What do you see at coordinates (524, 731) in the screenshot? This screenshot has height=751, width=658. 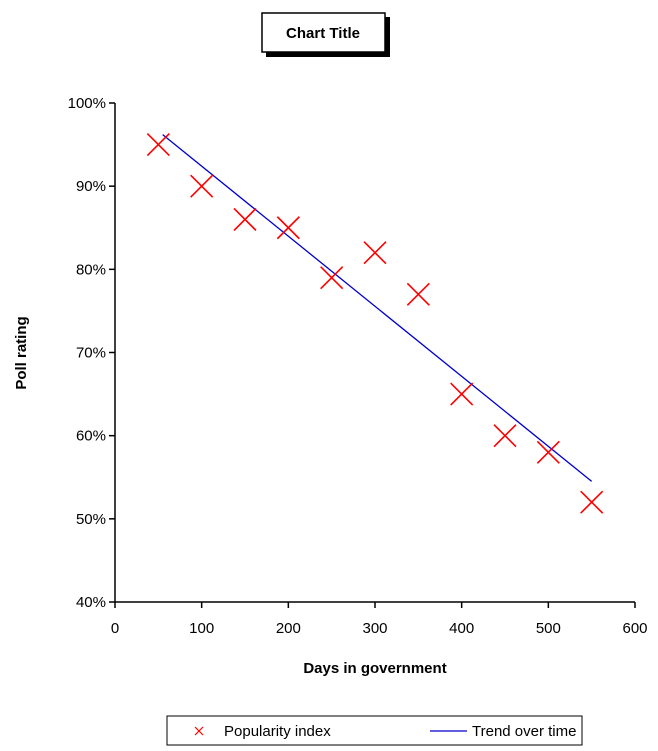 I see `legend-label-trend: Trend over time` at bounding box center [524, 731].